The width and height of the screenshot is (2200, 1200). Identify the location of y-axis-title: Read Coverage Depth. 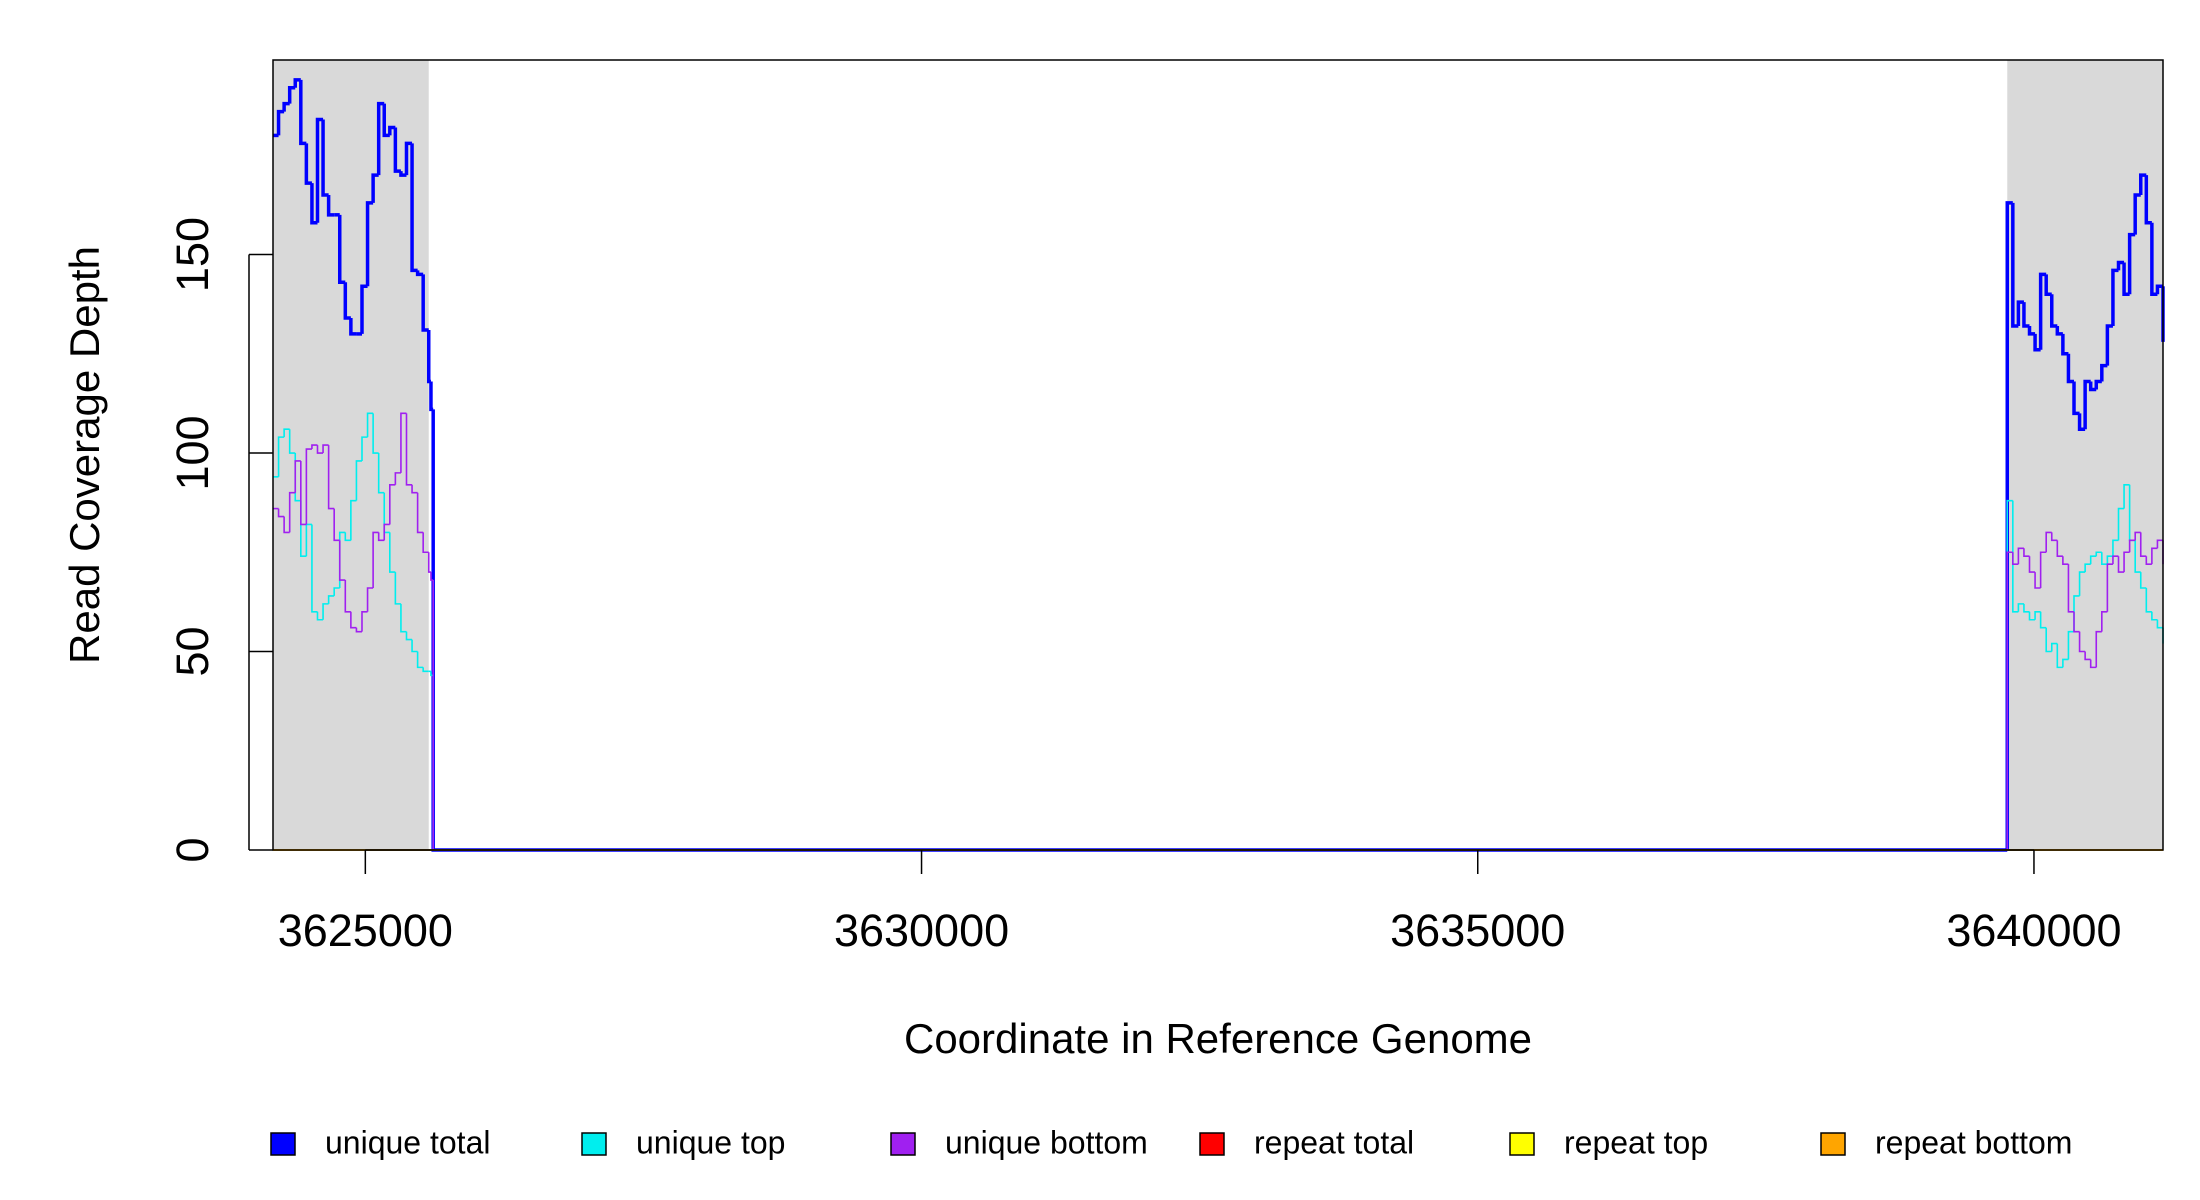
(84, 455).